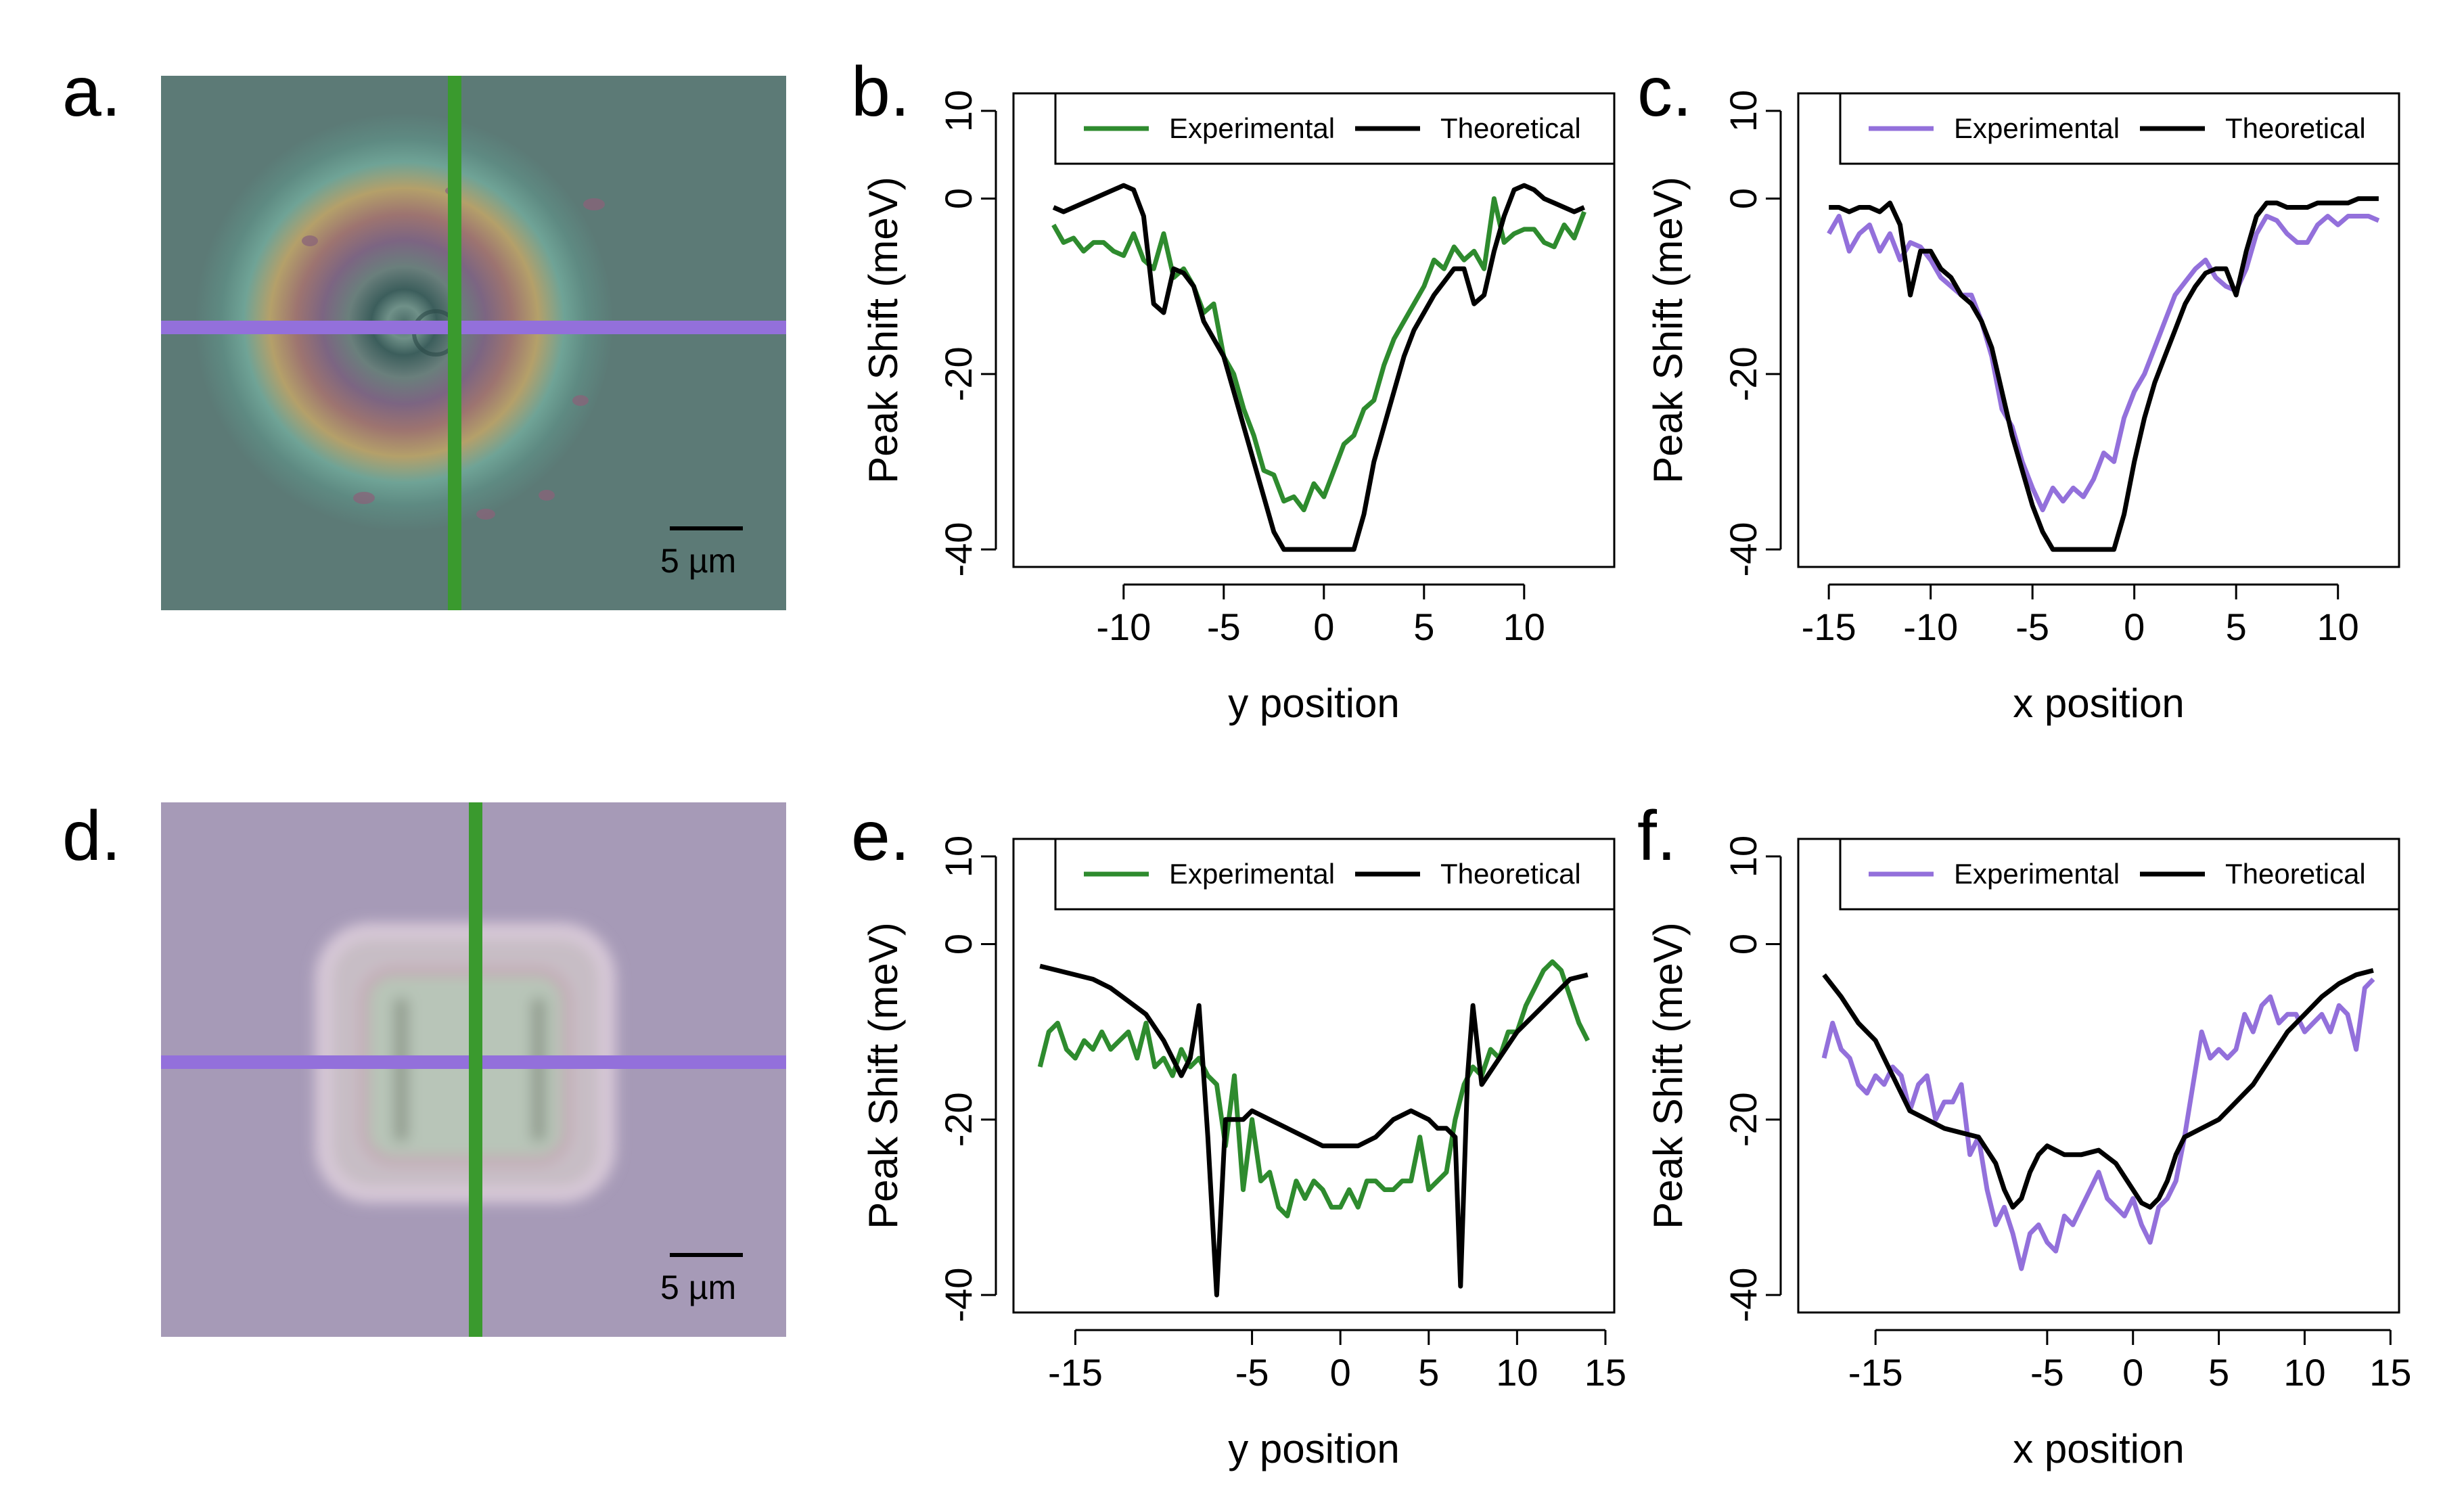 The height and width of the screenshot is (1485, 2464). Describe the element at coordinates (454, 343) in the screenshot. I see `micrograph-a-y-line` at that location.